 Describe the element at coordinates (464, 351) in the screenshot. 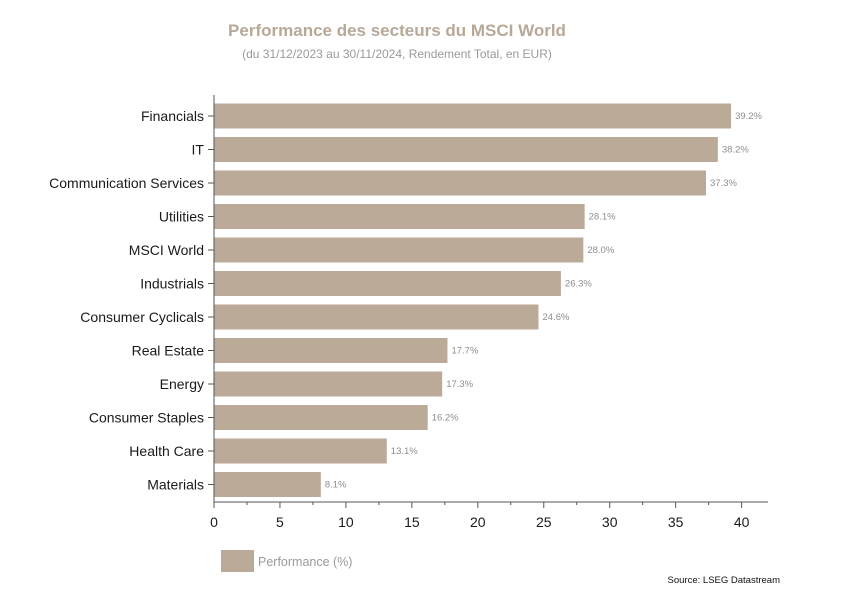

I see `data-label: 17.7%` at that location.